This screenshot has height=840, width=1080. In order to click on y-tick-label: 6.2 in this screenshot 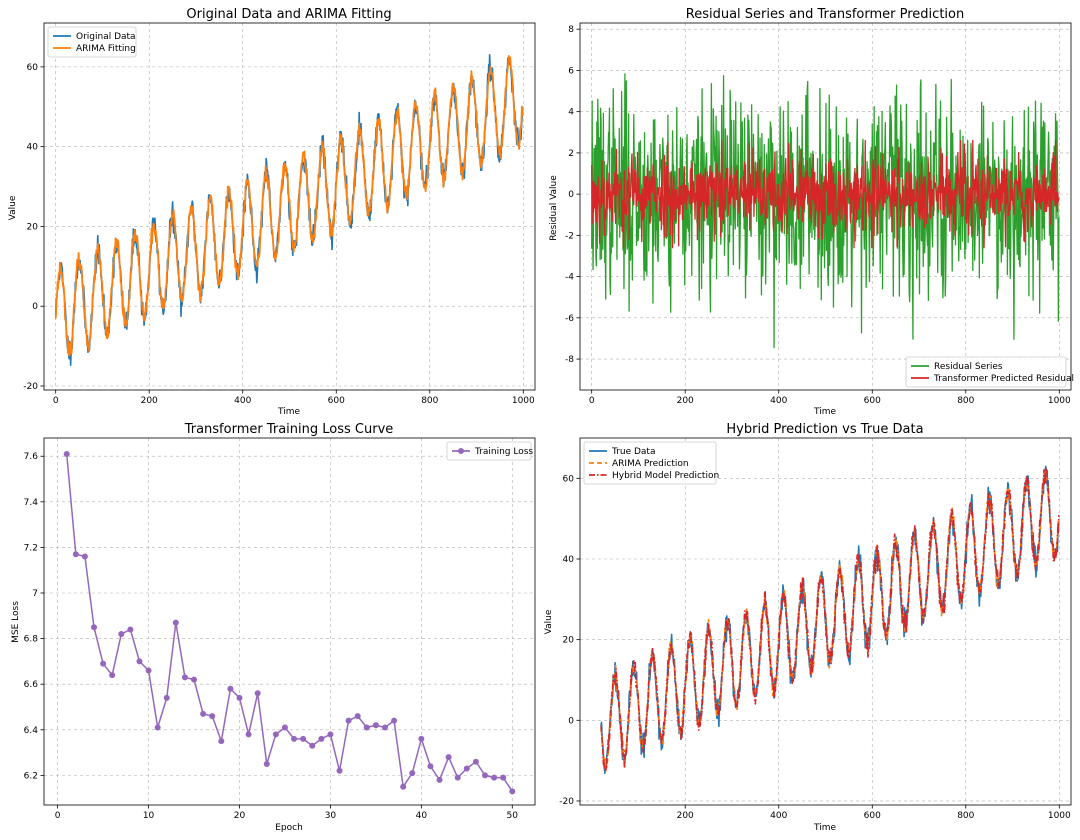, I will do `click(31, 776)`.